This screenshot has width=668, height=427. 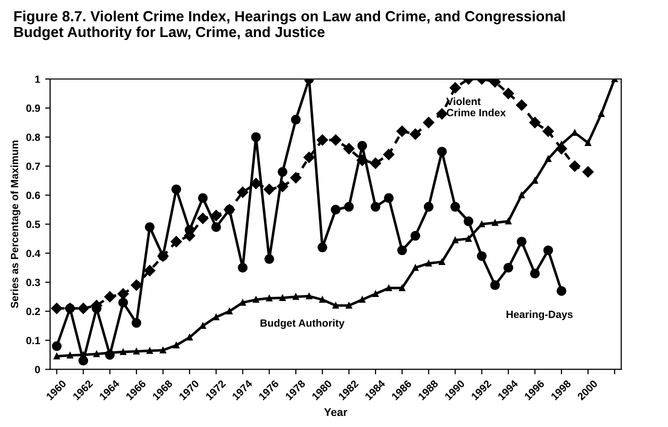 I want to click on y-tick-label: 0.2, so click(x=33, y=312).